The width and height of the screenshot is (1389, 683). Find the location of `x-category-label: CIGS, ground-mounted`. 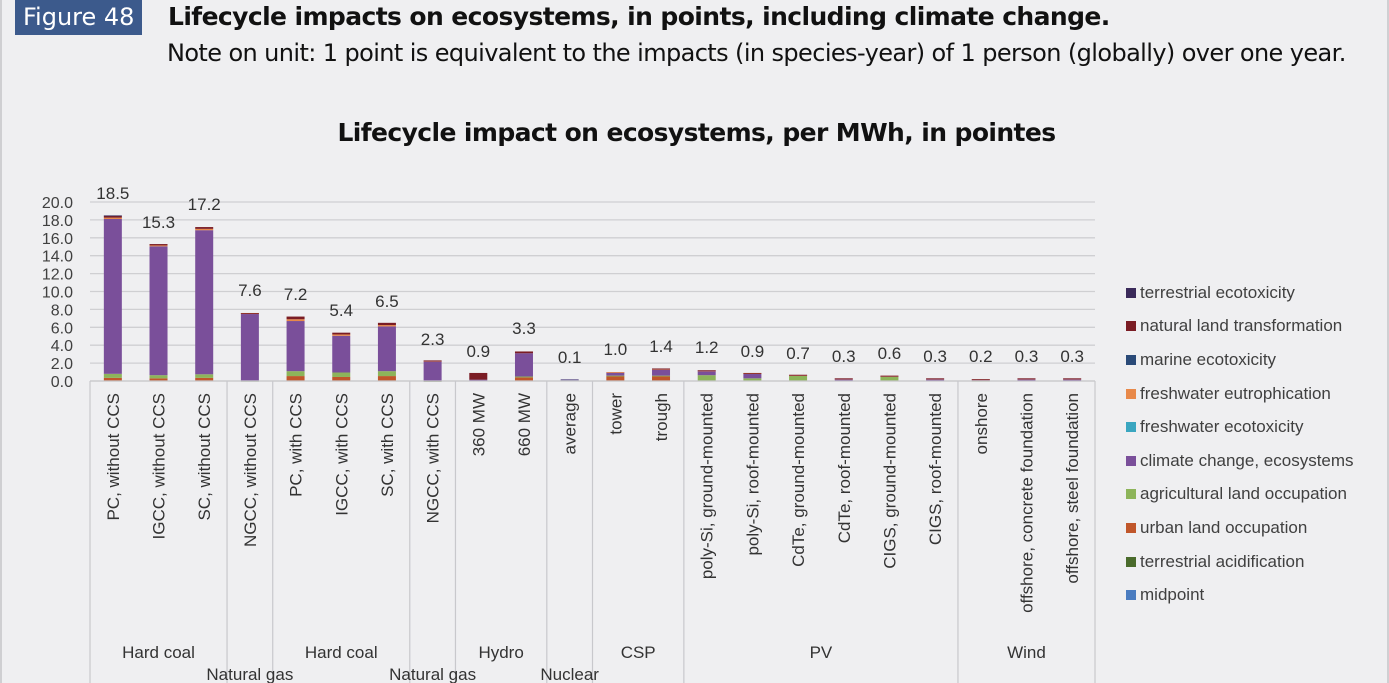

x-category-label: CIGS, ground-mounted is located at coordinates (889, 481).